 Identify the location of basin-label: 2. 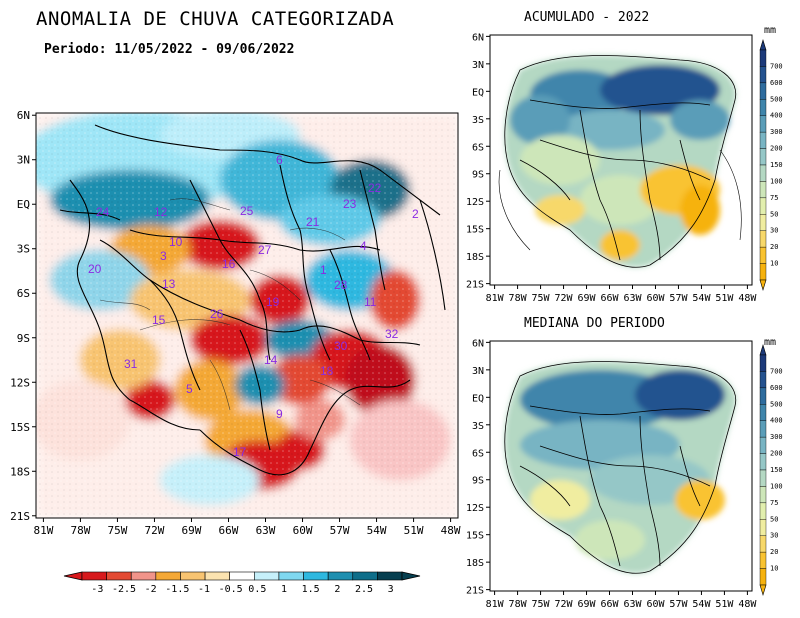
(415, 214).